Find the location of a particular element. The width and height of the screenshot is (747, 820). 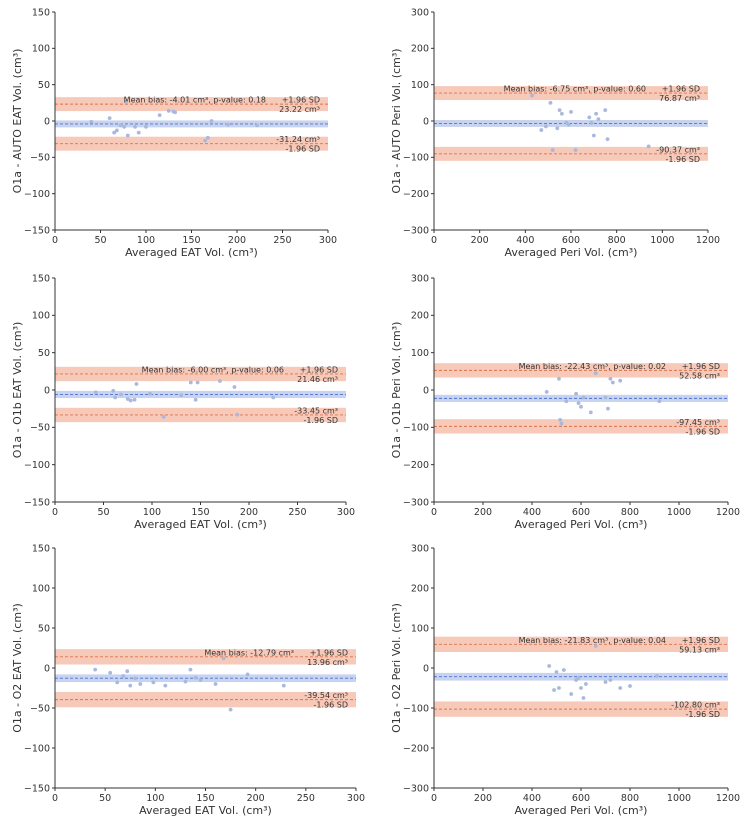

y-axis-label: O1a - AUTO Peri Vol. (cm³) is located at coordinates (396, 120).